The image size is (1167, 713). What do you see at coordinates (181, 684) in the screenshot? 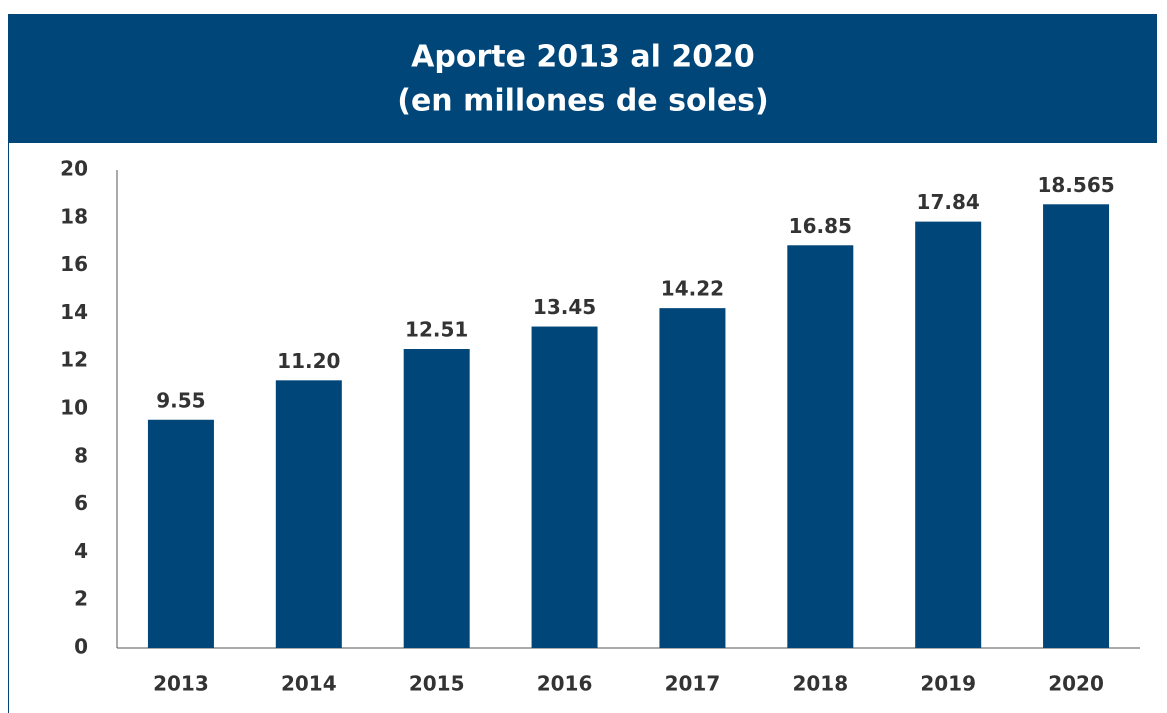
I see `x-tick-label: 2013` at bounding box center [181, 684].